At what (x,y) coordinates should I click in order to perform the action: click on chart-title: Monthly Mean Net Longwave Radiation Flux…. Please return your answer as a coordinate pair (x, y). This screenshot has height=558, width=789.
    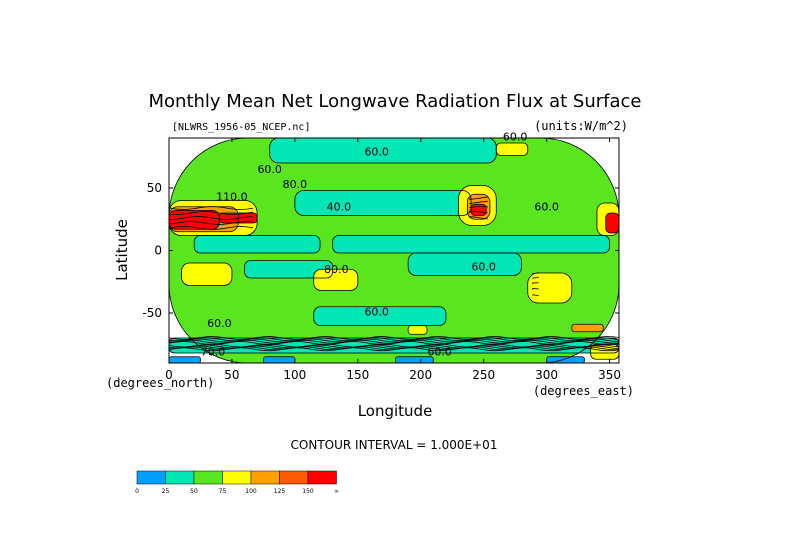
    Looking at the image, I should click on (395, 101).